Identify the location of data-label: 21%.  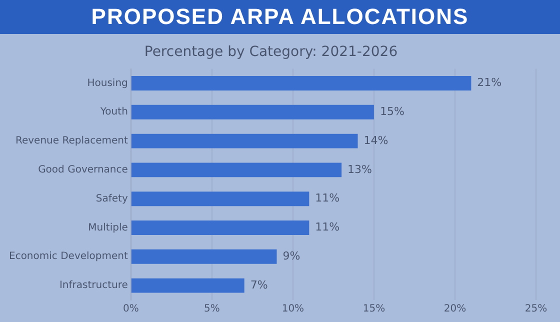
(489, 83).